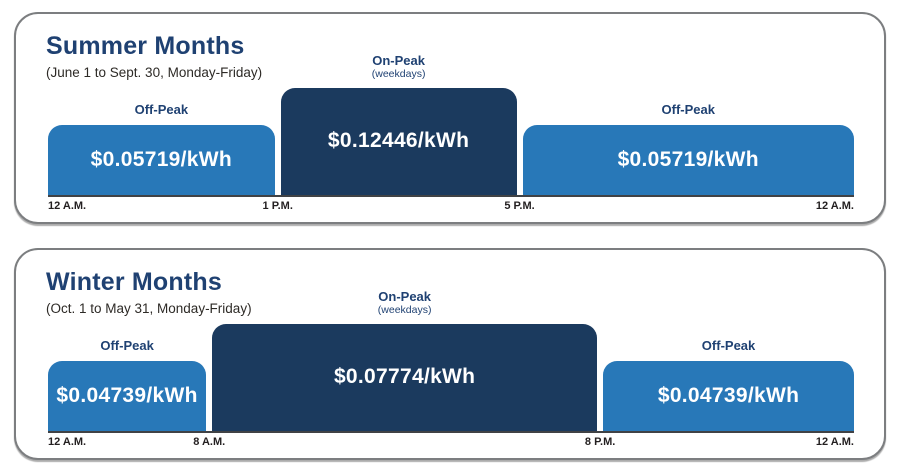 The height and width of the screenshot is (469, 900). What do you see at coordinates (451, 208) in the screenshot?
I see `time-axis-labels: 12 A.M. 1 P.M. 5 P.M. 12 A.M.` at bounding box center [451, 208].